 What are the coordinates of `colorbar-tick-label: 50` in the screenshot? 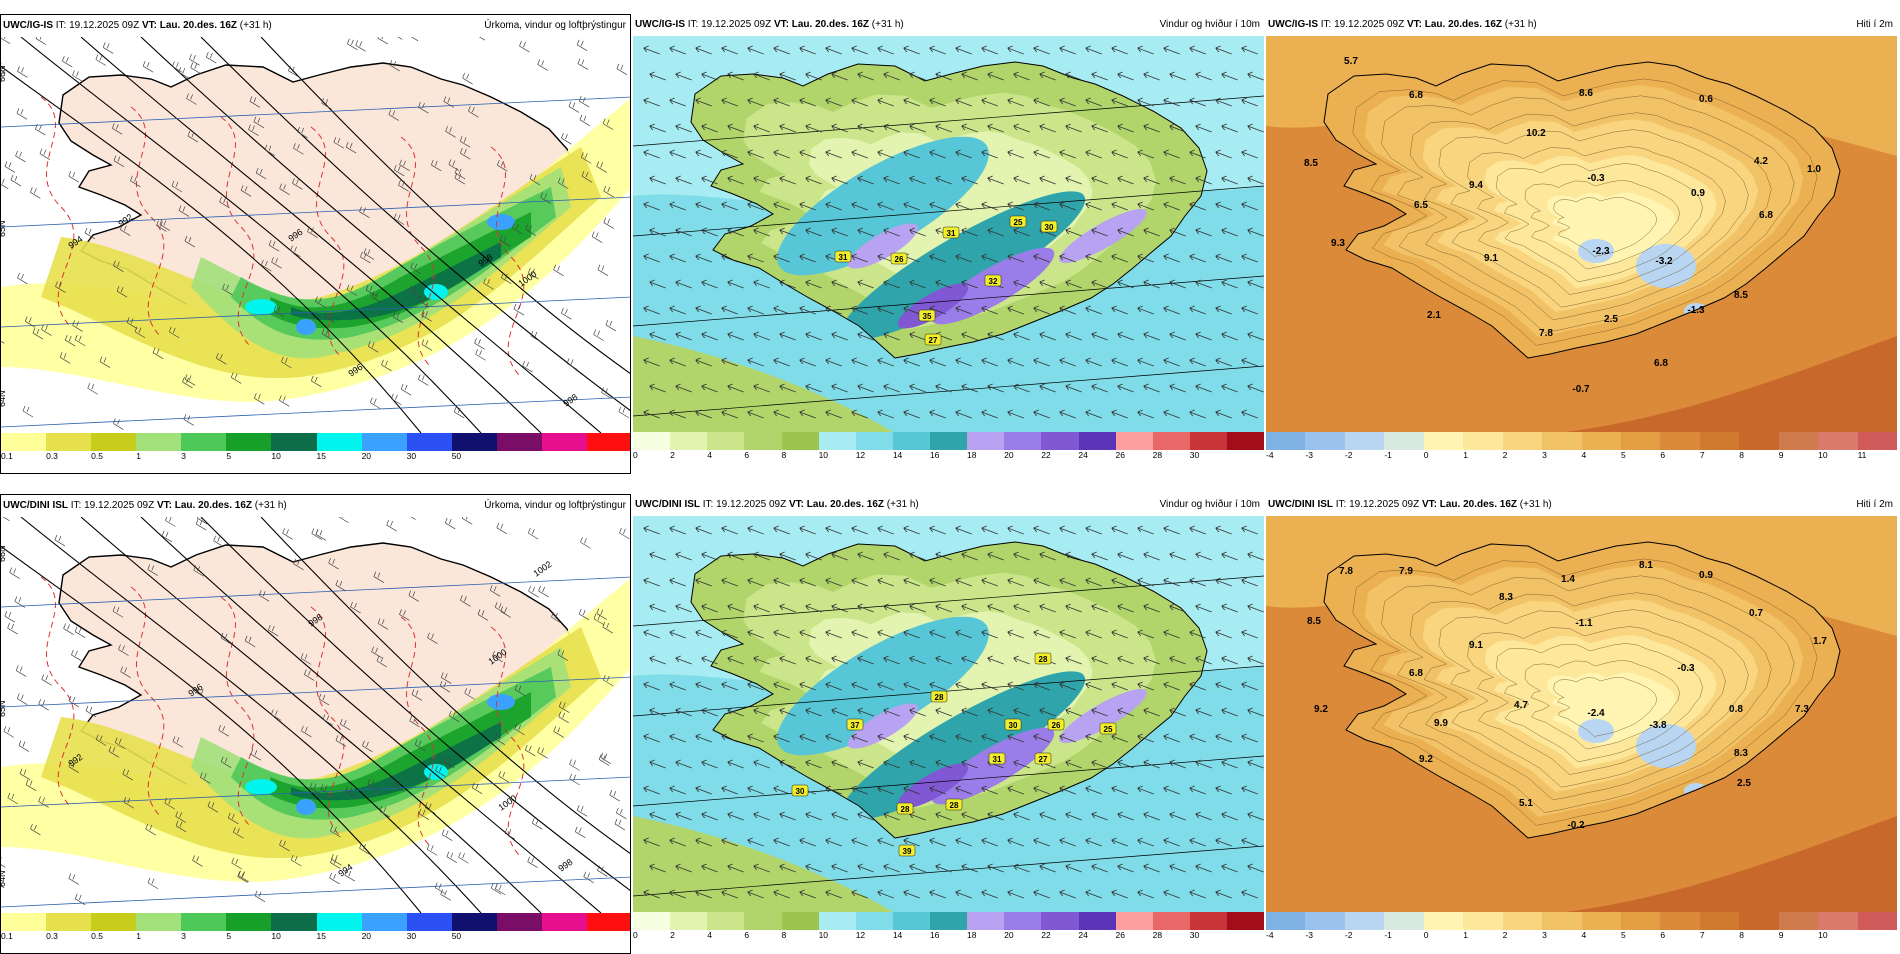 It's located at (456, 456).